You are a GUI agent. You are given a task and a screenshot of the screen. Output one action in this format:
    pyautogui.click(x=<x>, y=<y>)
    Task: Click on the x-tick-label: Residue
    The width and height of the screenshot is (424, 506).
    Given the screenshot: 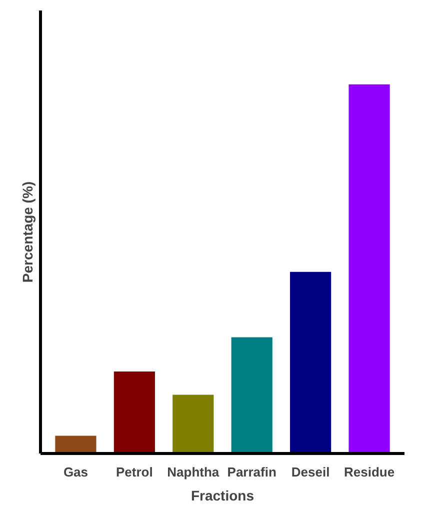 What is the action you would take?
    pyautogui.click(x=369, y=472)
    